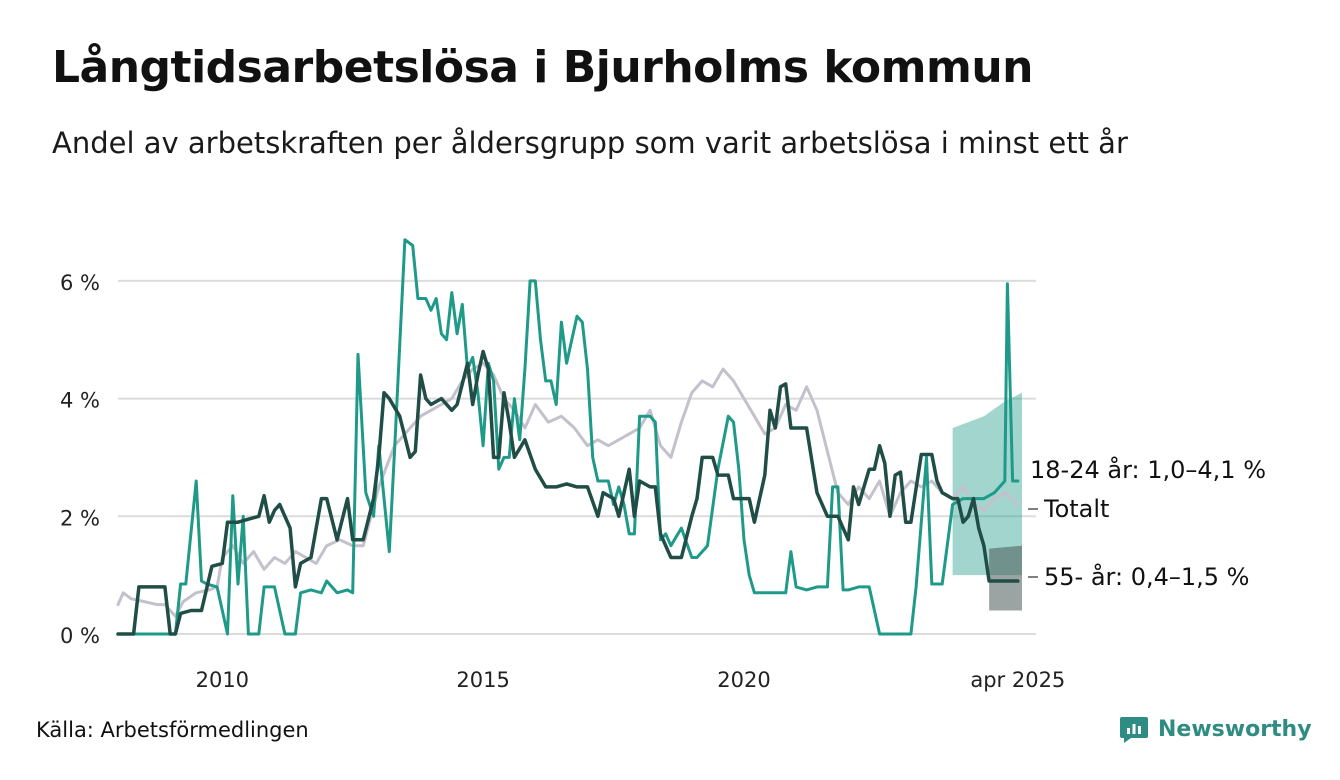 The image size is (1340, 780). I want to click on chart-title: Långtidsarbetslösa i Bjurholms kommun, so click(543, 67).